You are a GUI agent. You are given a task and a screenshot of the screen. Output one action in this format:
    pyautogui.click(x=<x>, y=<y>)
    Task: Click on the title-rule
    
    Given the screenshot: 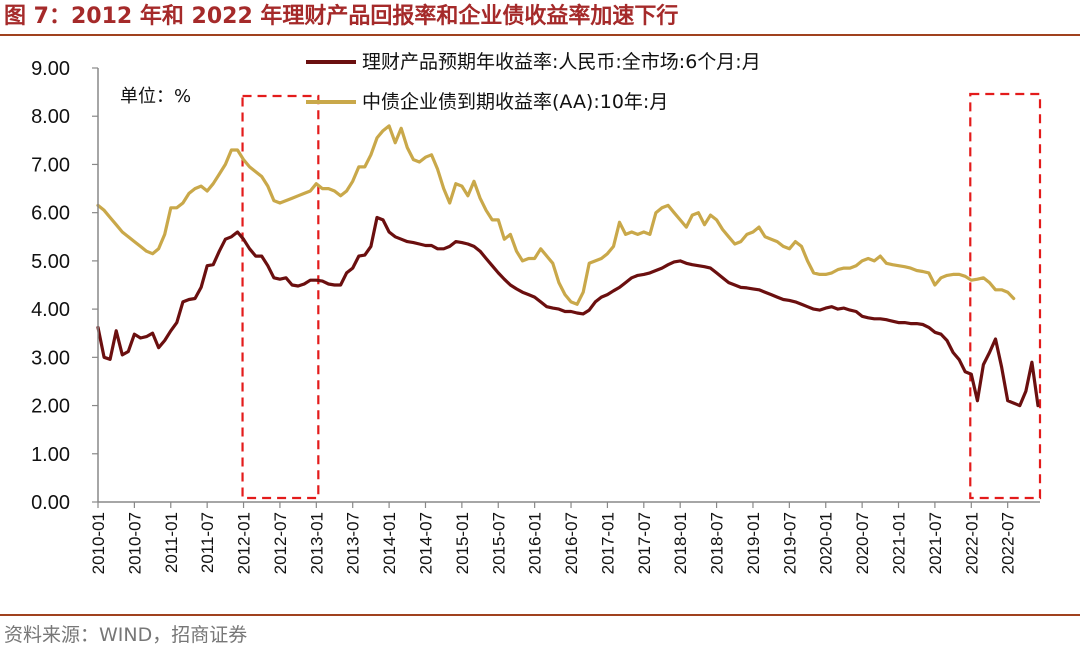 What is the action you would take?
    pyautogui.click(x=540, y=35)
    